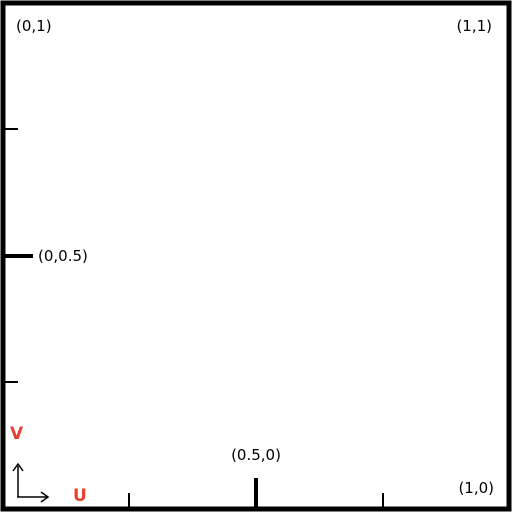 The image size is (512, 512). I want to click on midpoint-label-left: (0,0.5), so click(63, 256).